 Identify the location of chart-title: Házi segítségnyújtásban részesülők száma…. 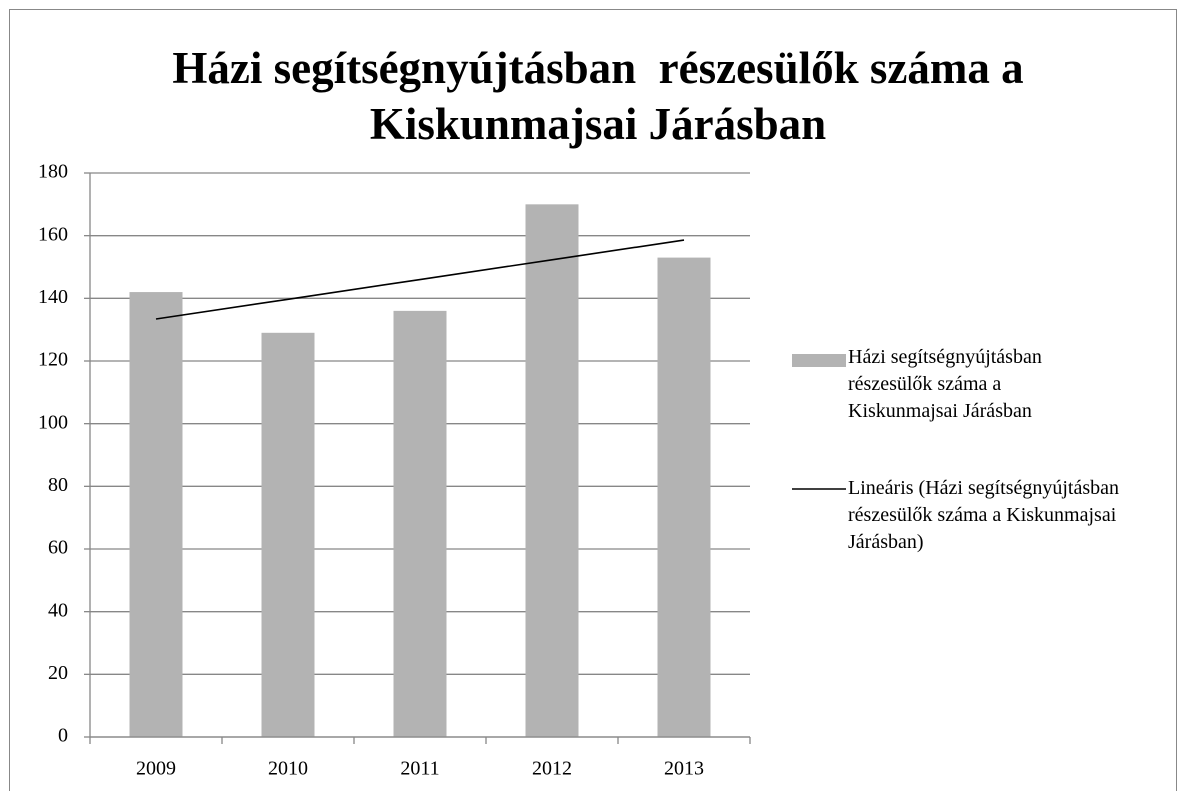
(603, 96).